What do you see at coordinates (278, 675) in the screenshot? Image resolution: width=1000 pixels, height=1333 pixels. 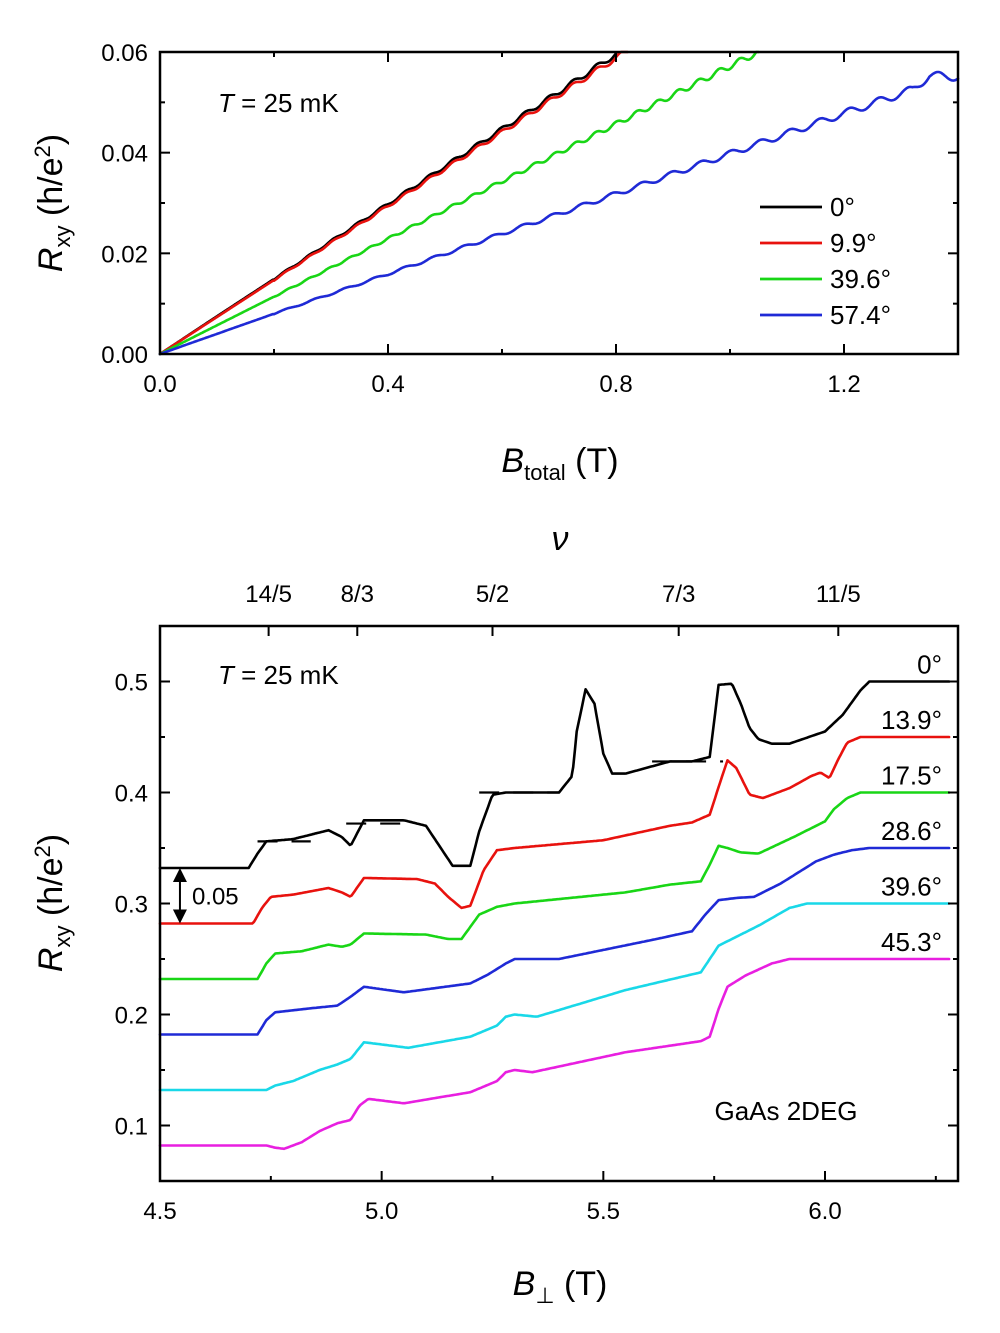 I see `bottom-temperature-annotation: T = 25 mK` at bounding box center [278, 675].